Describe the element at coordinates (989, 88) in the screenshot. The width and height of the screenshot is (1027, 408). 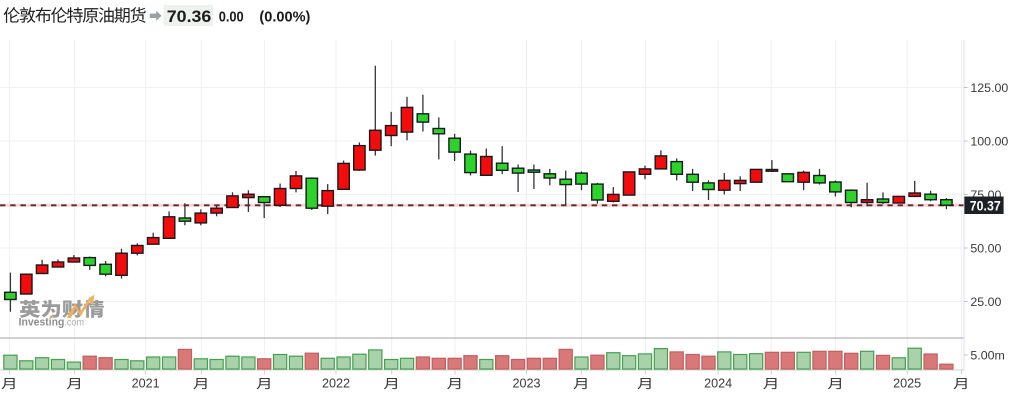
I see `svg-text: 125.00` at that location.